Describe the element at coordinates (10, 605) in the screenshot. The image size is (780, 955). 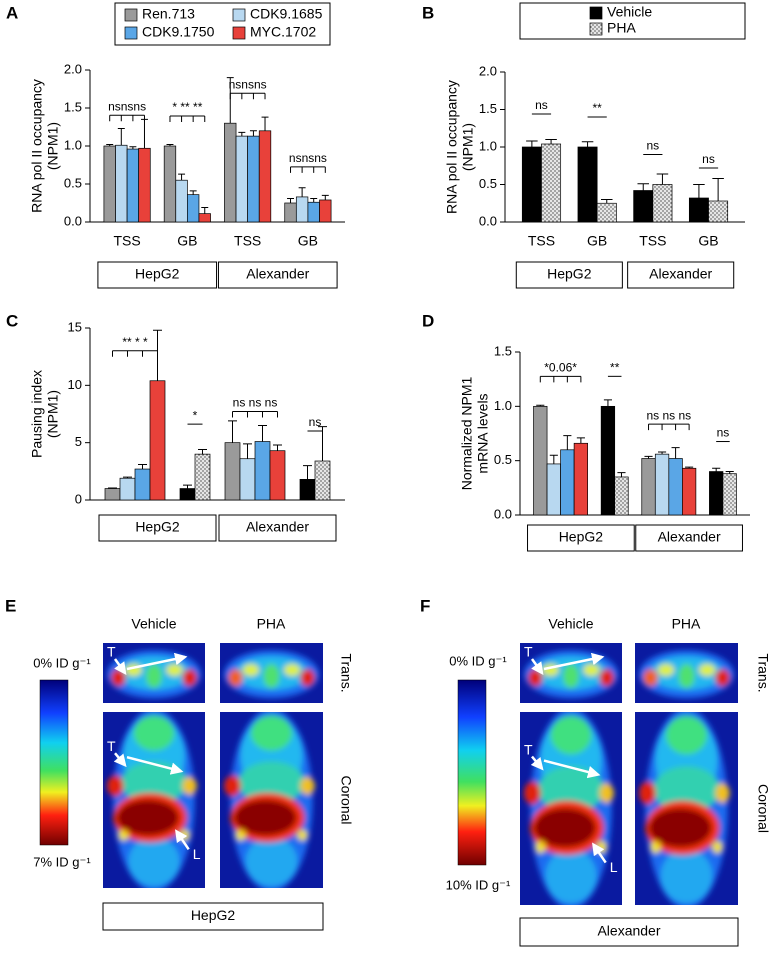
I see `panel-letter: E` at that location.